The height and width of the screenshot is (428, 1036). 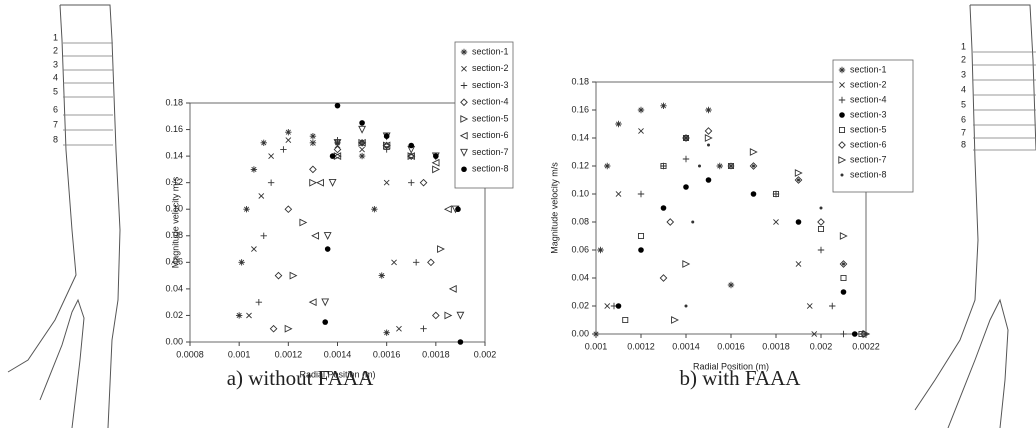 What do you see at coordinates (868, 69) in the screenshot?
I see `legend-label: section-1` at bounding box center [868, 69].